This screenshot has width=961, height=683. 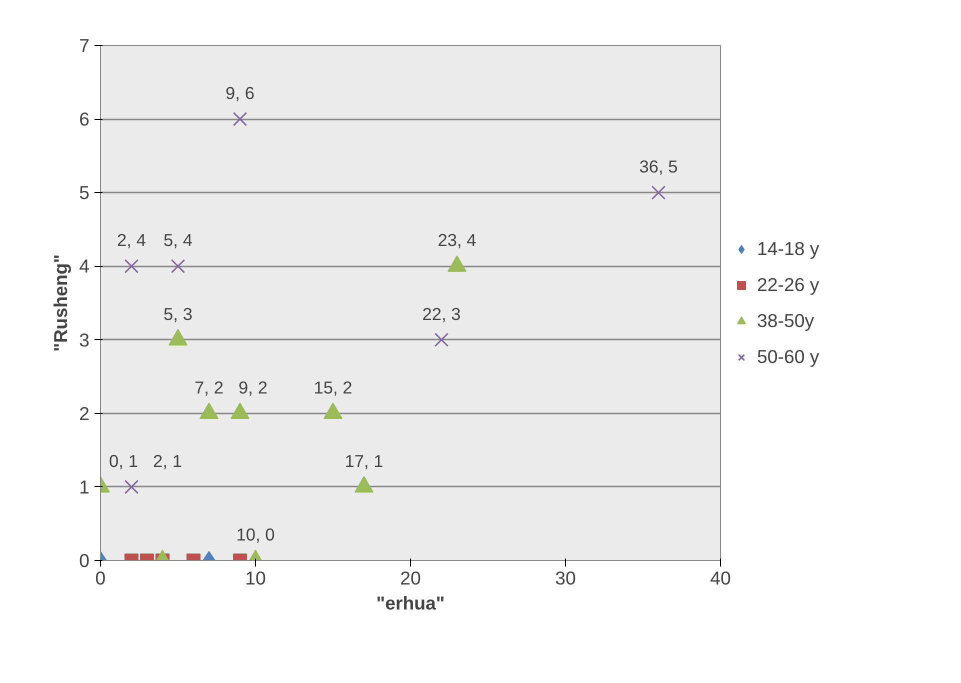 What do you see at coordinates (84, 339) in the screenshot?
I see `y-tick-label: 3` at bounding box center [84, 339].